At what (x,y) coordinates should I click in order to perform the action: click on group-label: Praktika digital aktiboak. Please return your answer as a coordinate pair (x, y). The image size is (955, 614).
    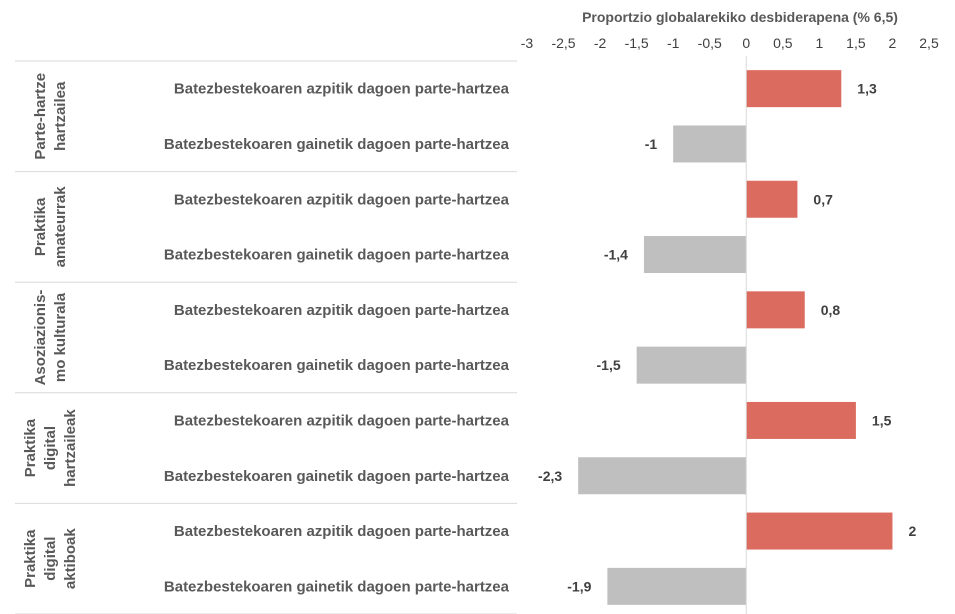
    Looking at the image, I should click on (50, 559).